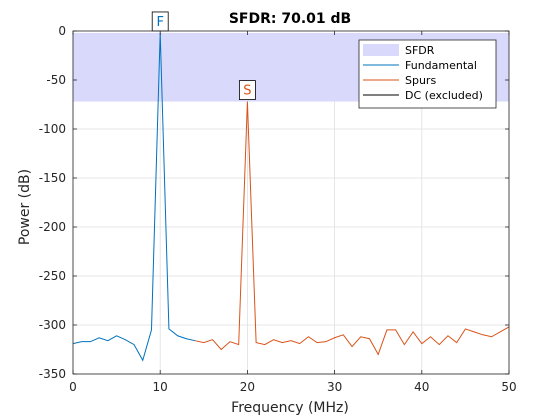 This screenshot has height=420, width=560. I want to click on legend: SFDR Fundamental Spurs DC (excluded), so click(427, 74).